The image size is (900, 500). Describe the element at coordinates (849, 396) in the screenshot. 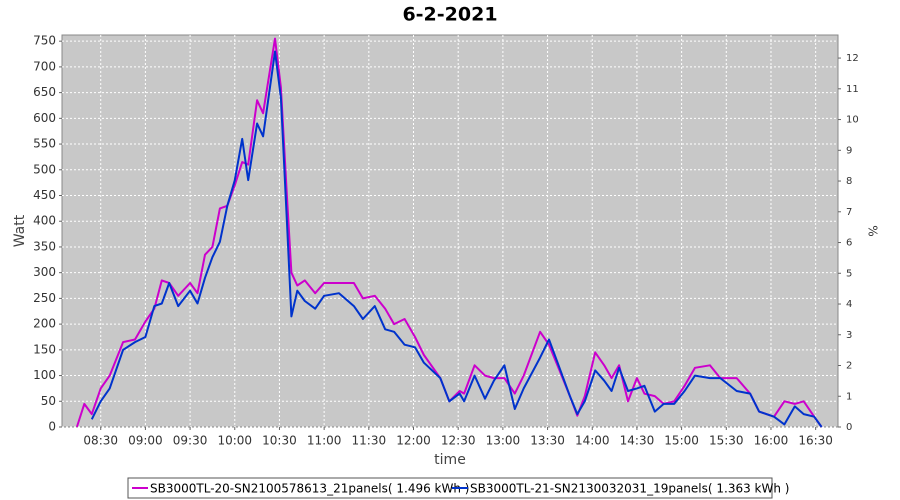

I see `y2-tick-label: 1` at that location.